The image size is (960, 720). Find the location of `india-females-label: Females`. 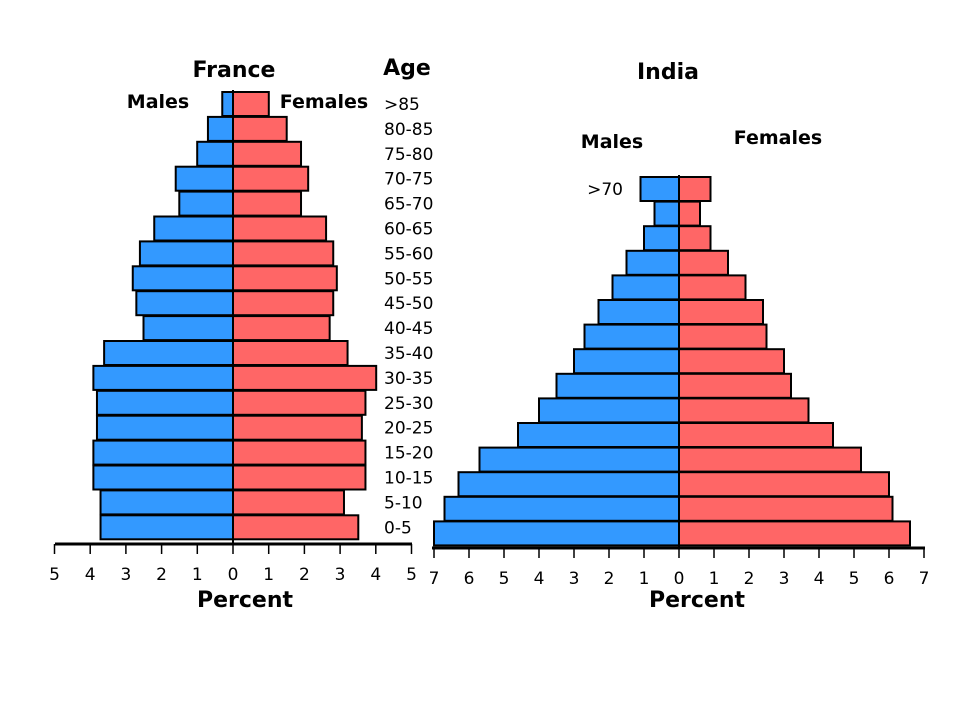

india-females-label: Females is located at coordinates (778, 138).